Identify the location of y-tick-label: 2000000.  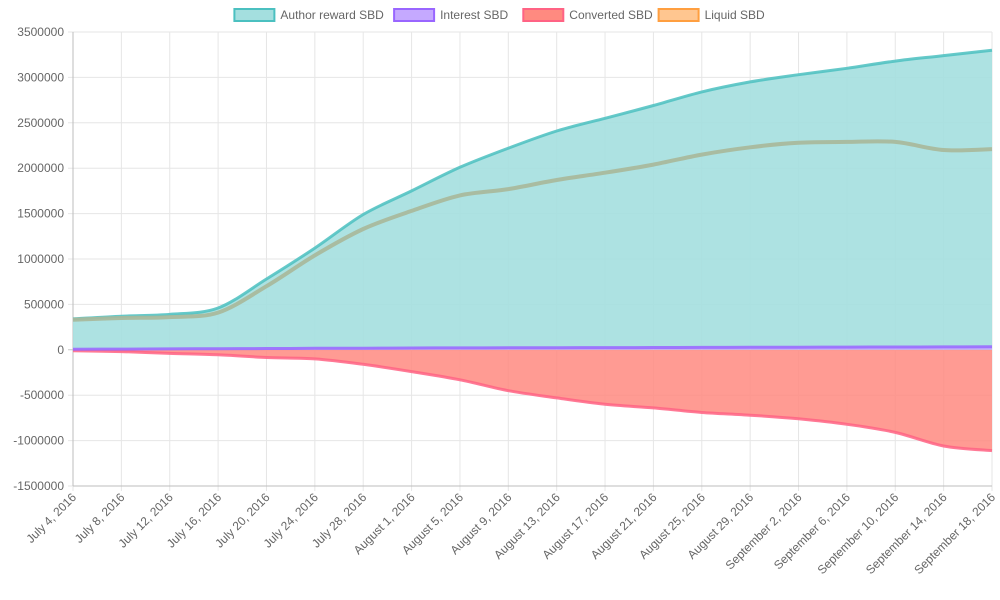
(40, 168).